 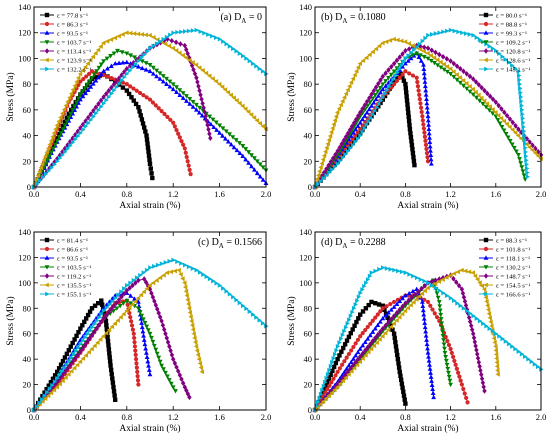 What do you see at coordinates (72, 24) in the screenshot?
I see `legend-label: ε = 86.3 s⁻¹` at bounding box center [72, 24].